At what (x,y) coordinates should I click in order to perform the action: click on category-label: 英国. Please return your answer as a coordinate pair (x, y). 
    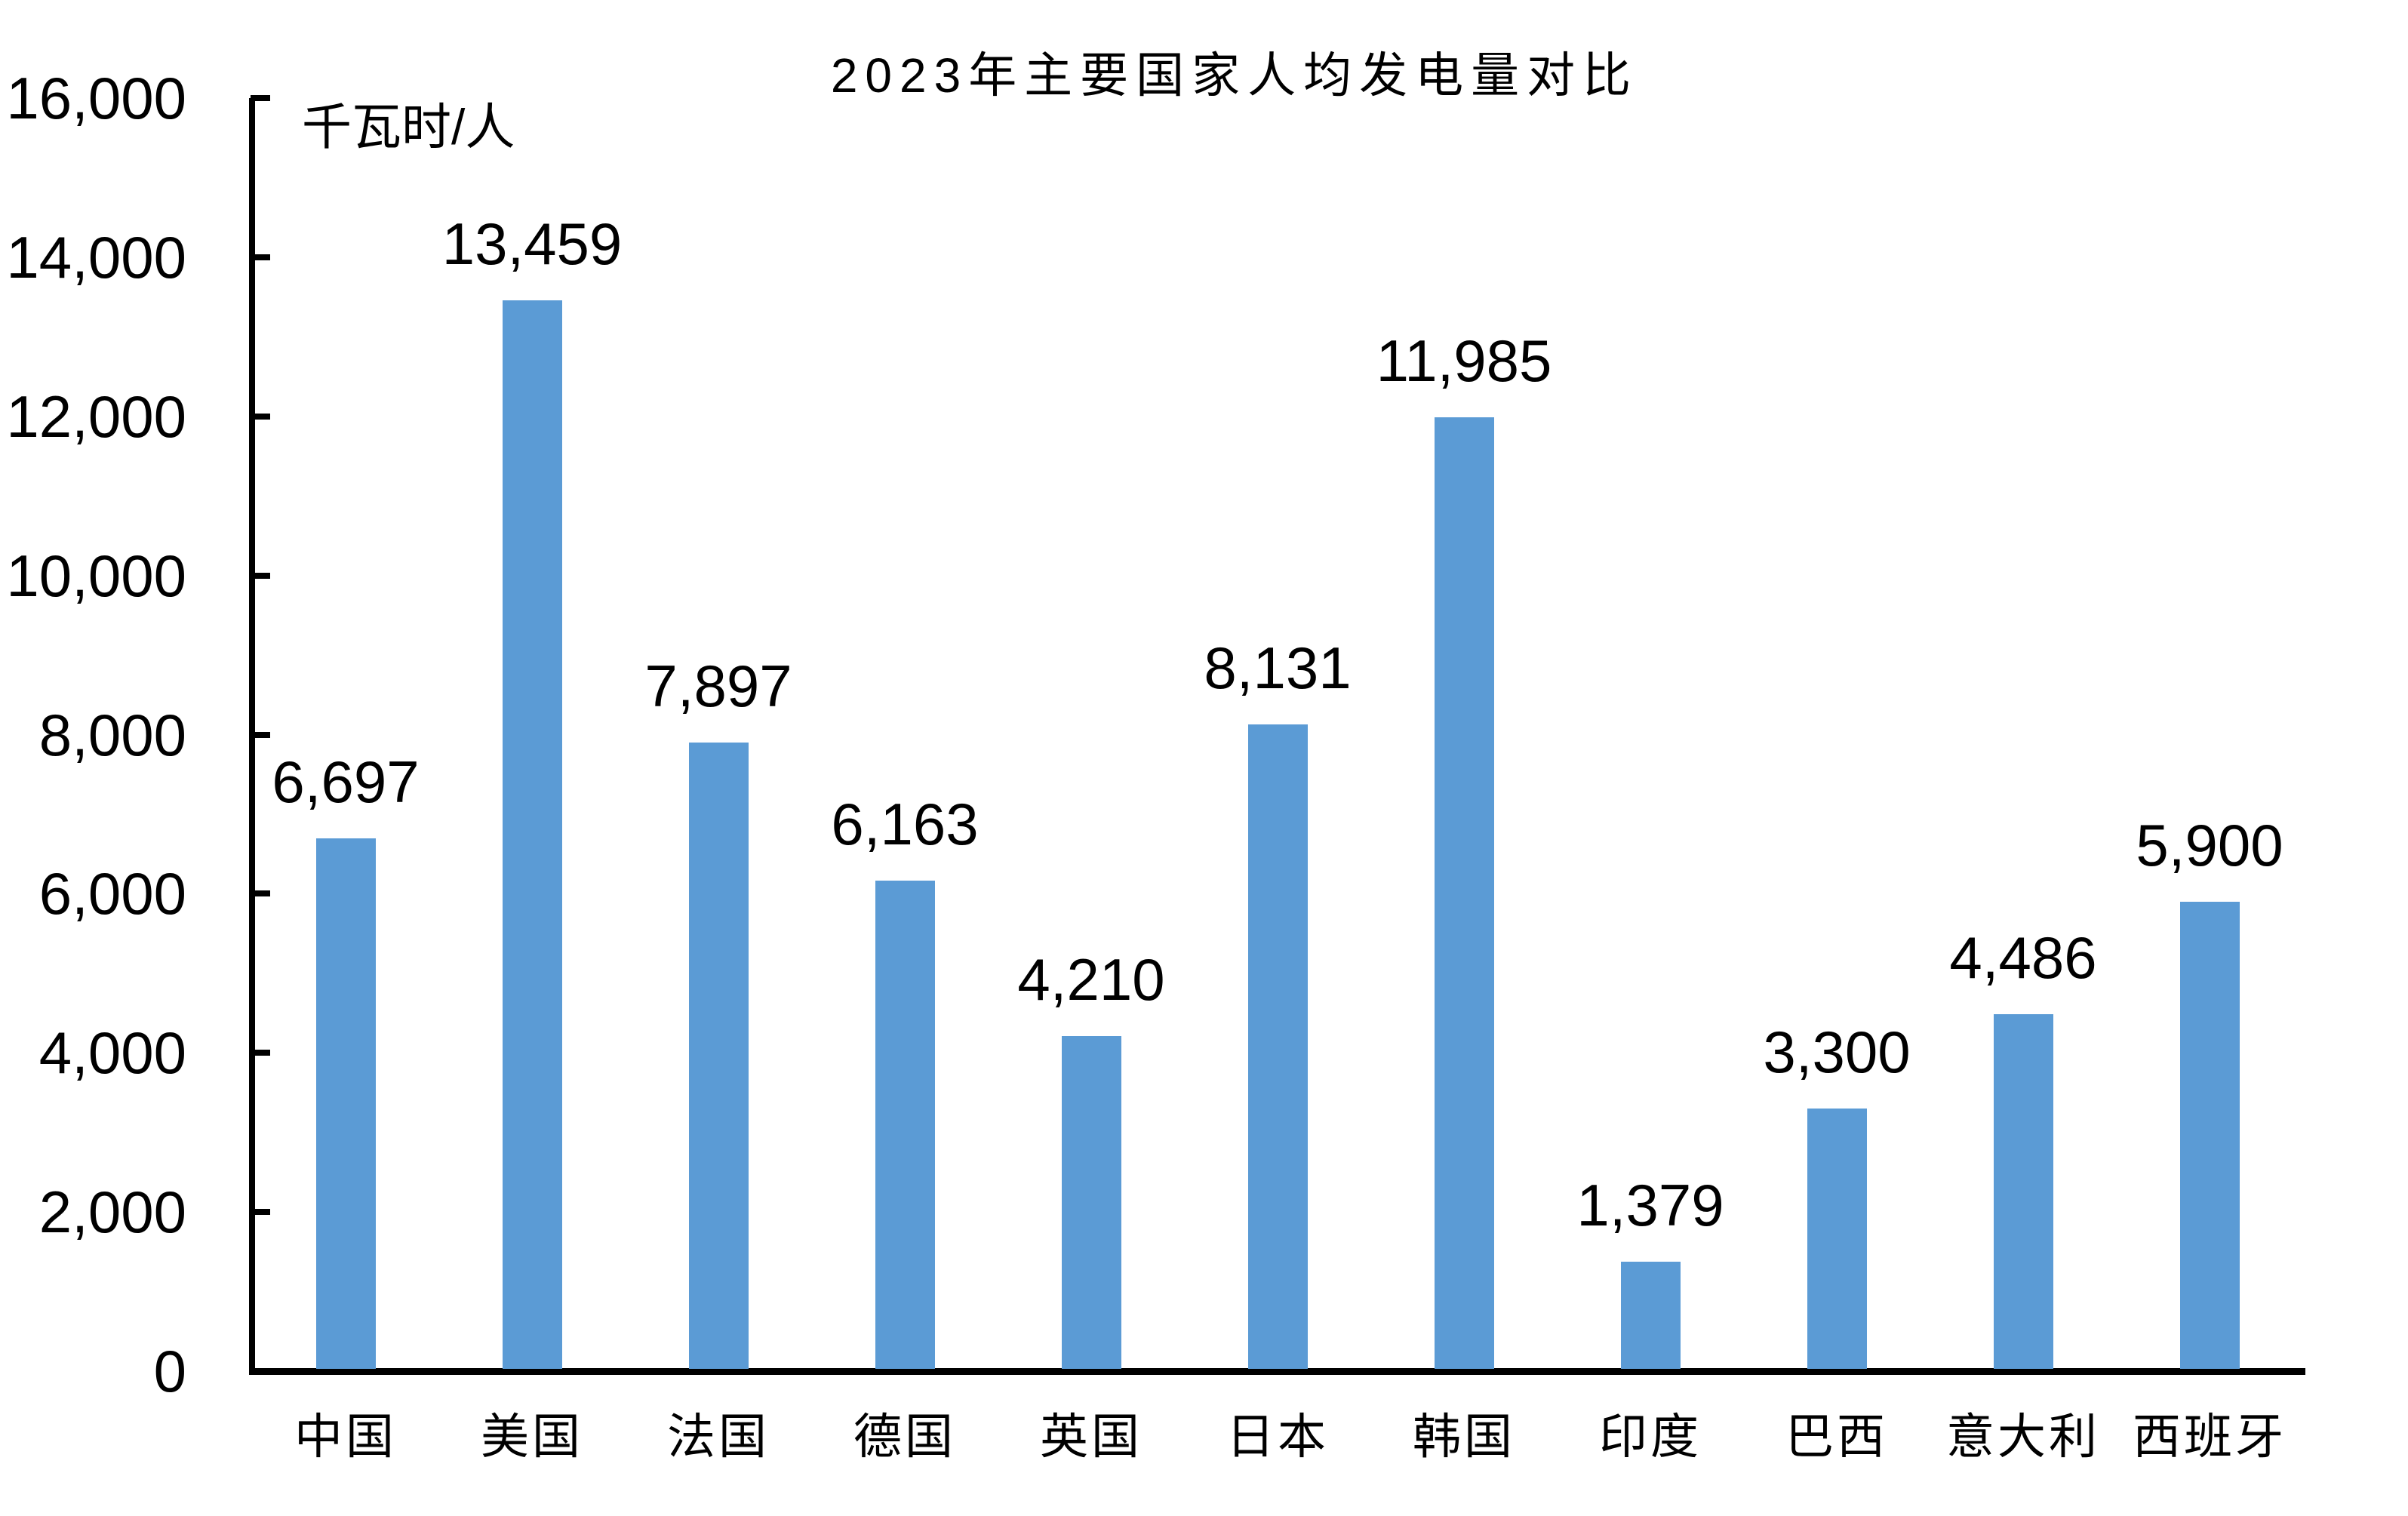
    Looking at the image, I should click on (1091, 1437).